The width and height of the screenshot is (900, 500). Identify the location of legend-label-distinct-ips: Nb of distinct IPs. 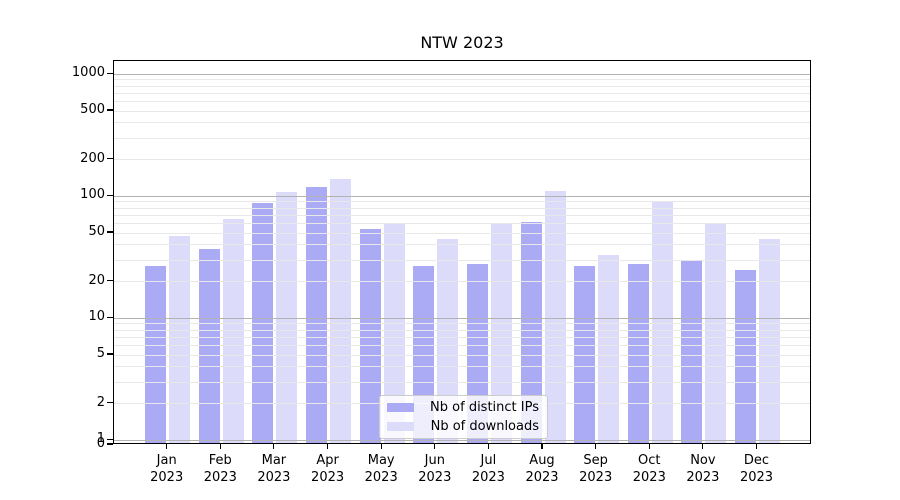
(484, 407).